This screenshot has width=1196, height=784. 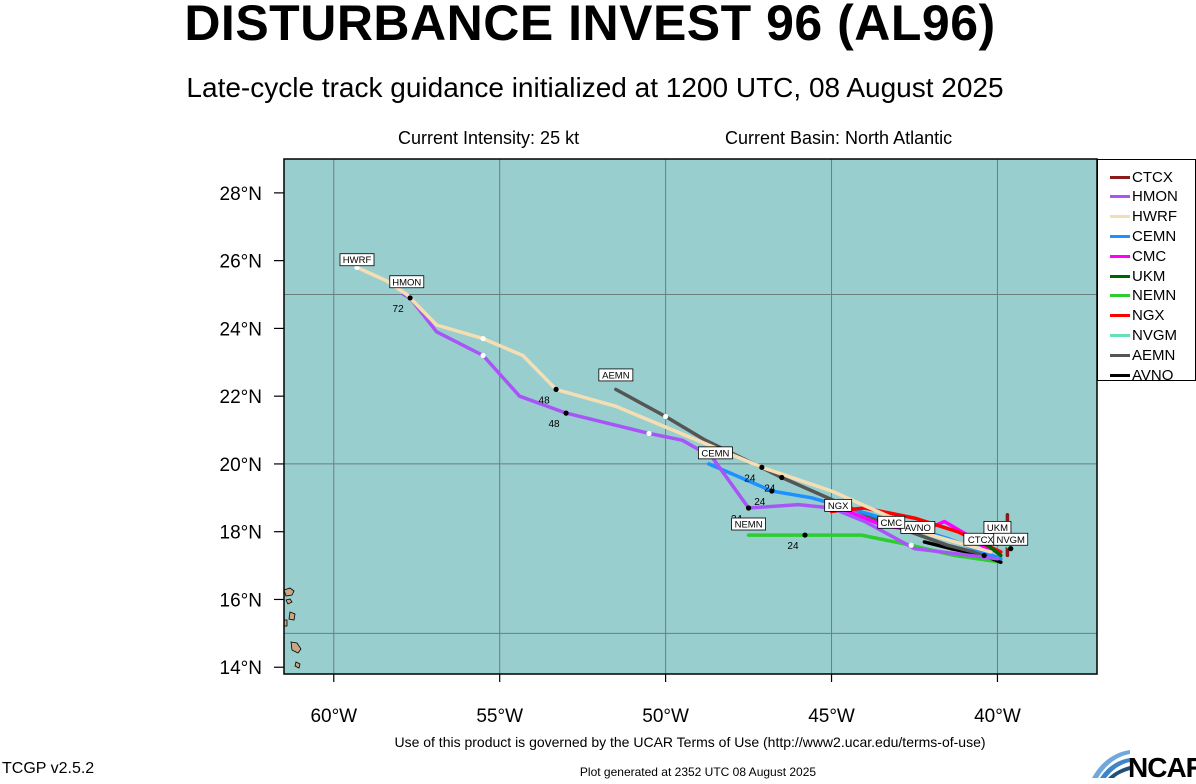 I want to click on lon-tick-label: 50°W, so click(x=665, y=716).